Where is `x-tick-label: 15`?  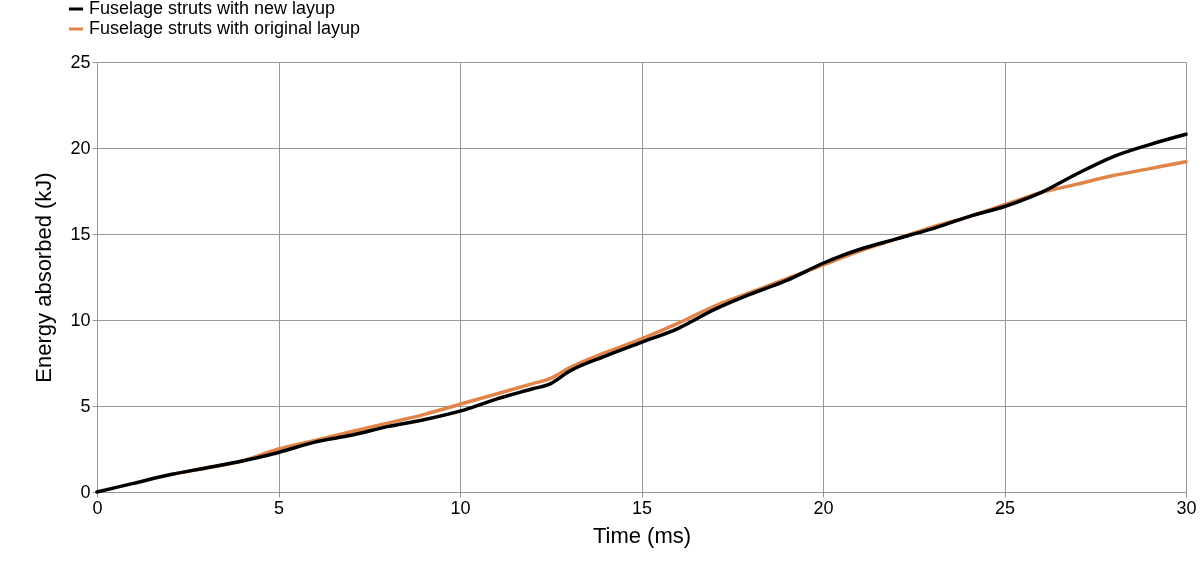 x-tick-label: 15 is located at coordinates (642, 507).